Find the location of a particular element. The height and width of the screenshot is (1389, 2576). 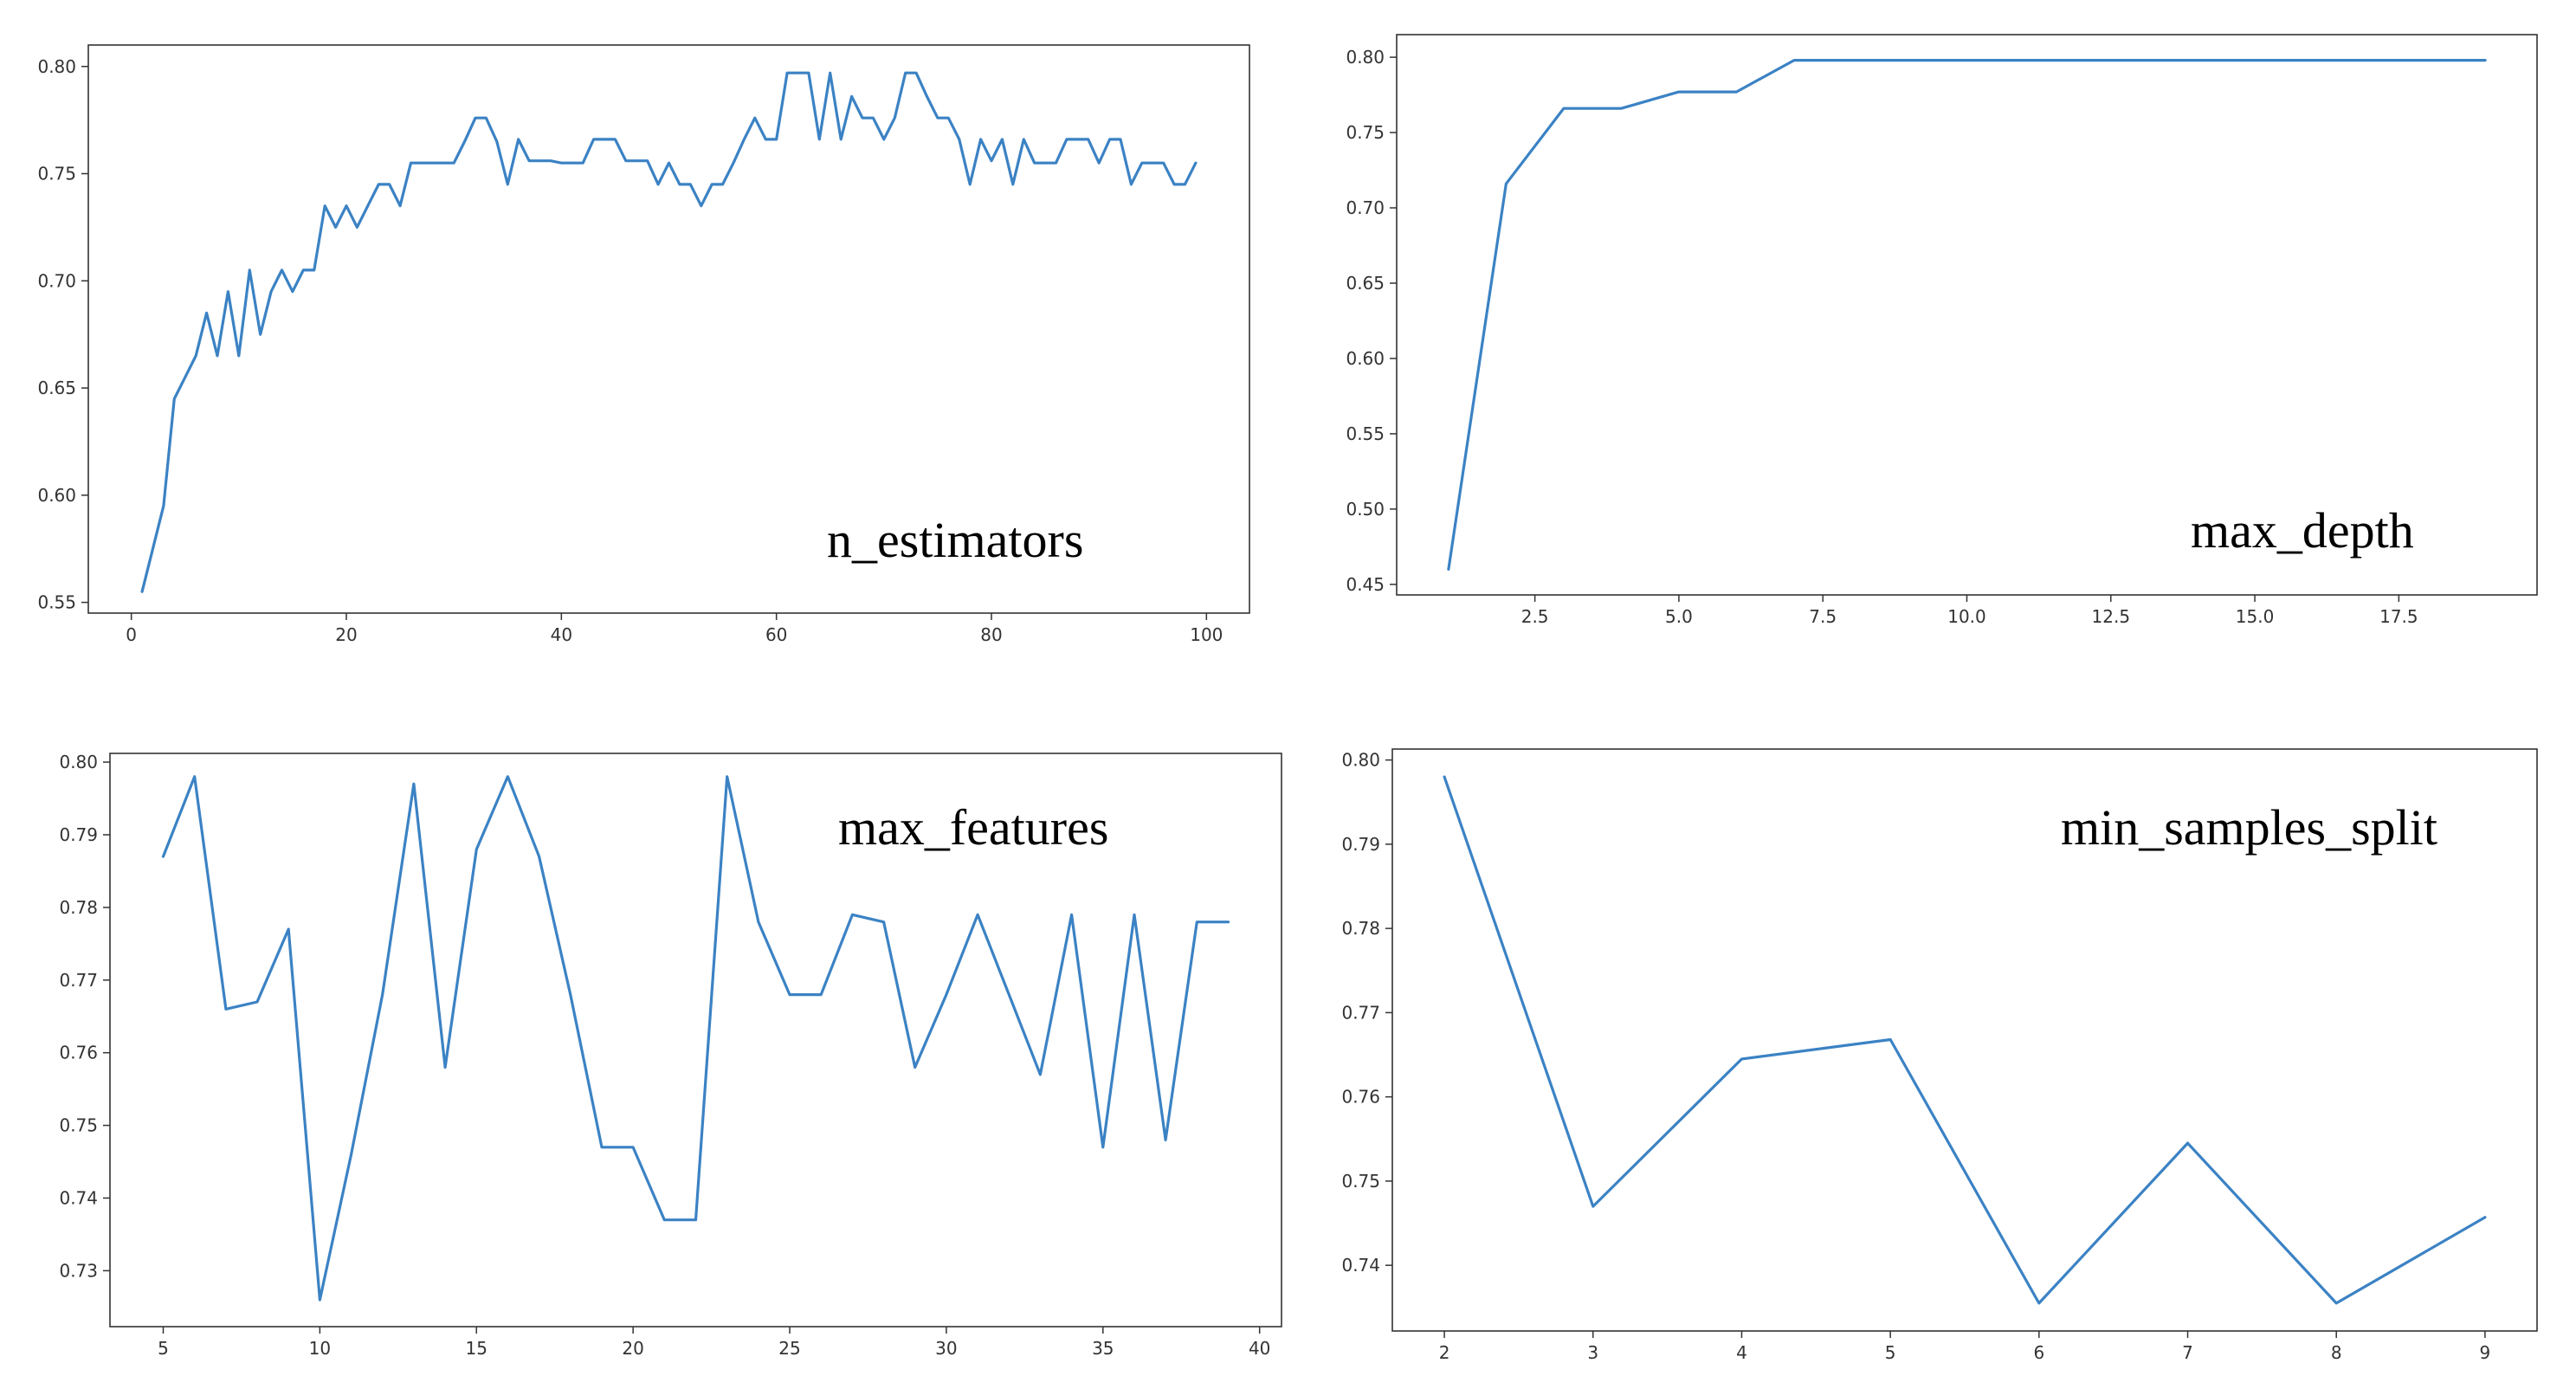

x-tick-label: 7.5 is located at coordinates (1823, 616).